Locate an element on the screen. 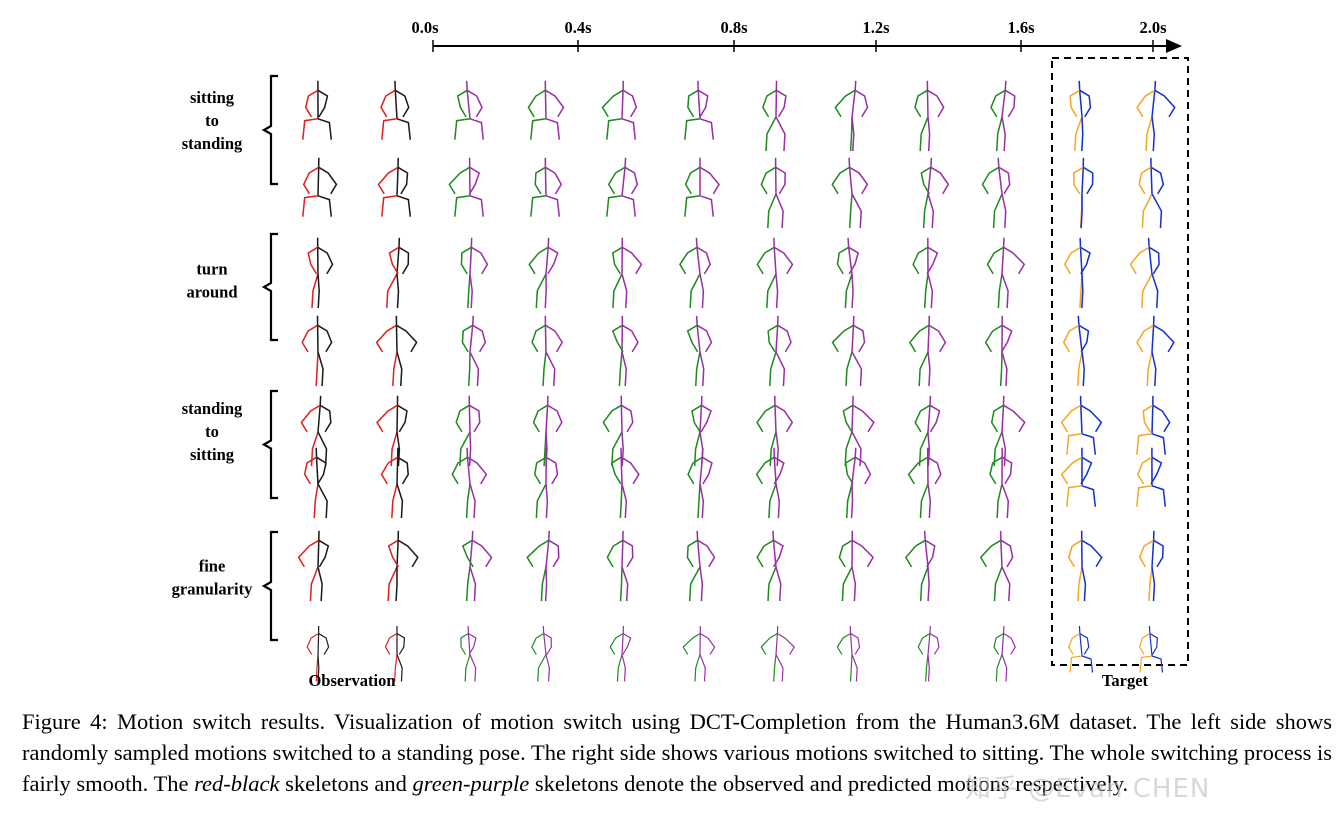 Image resolution: width=1340 pixels, height=840 pixels. group-braces is located at coordinates (269, 358).